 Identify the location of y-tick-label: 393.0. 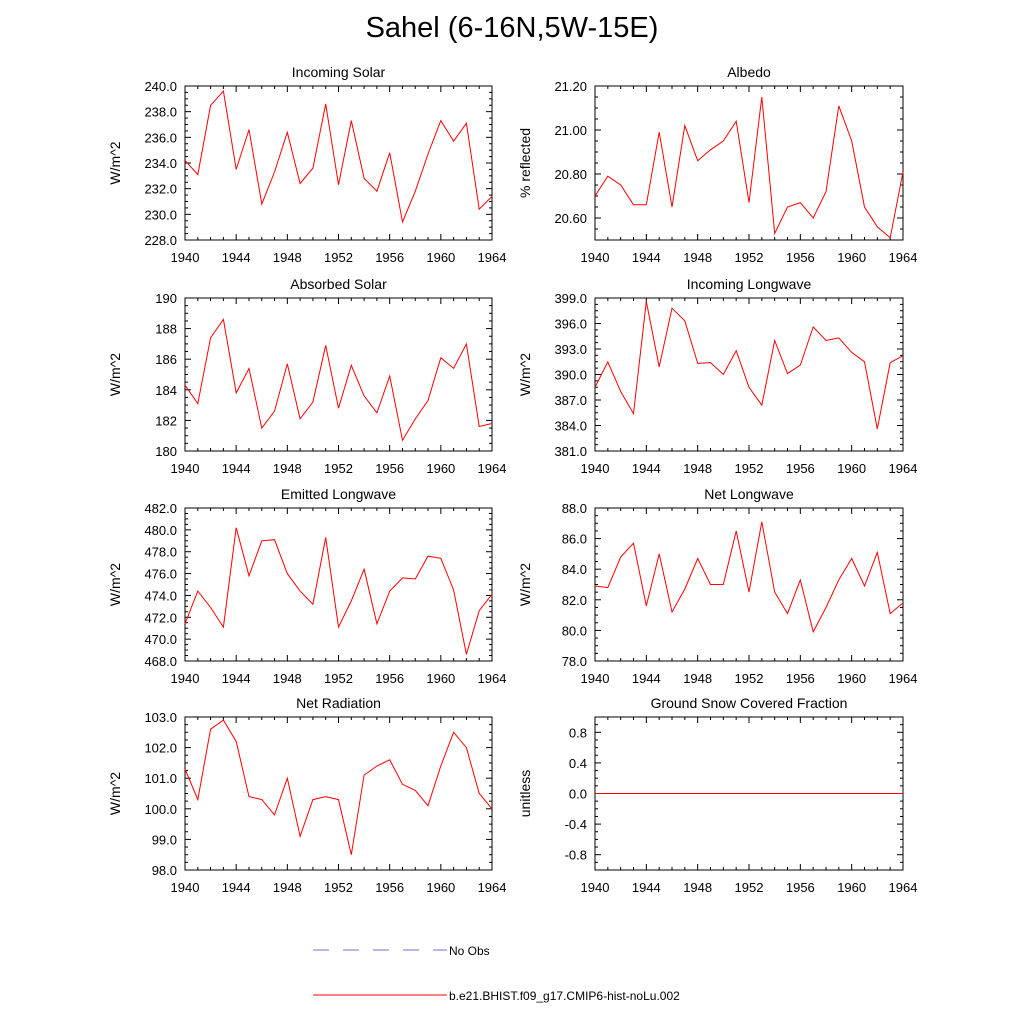
(570, 349).